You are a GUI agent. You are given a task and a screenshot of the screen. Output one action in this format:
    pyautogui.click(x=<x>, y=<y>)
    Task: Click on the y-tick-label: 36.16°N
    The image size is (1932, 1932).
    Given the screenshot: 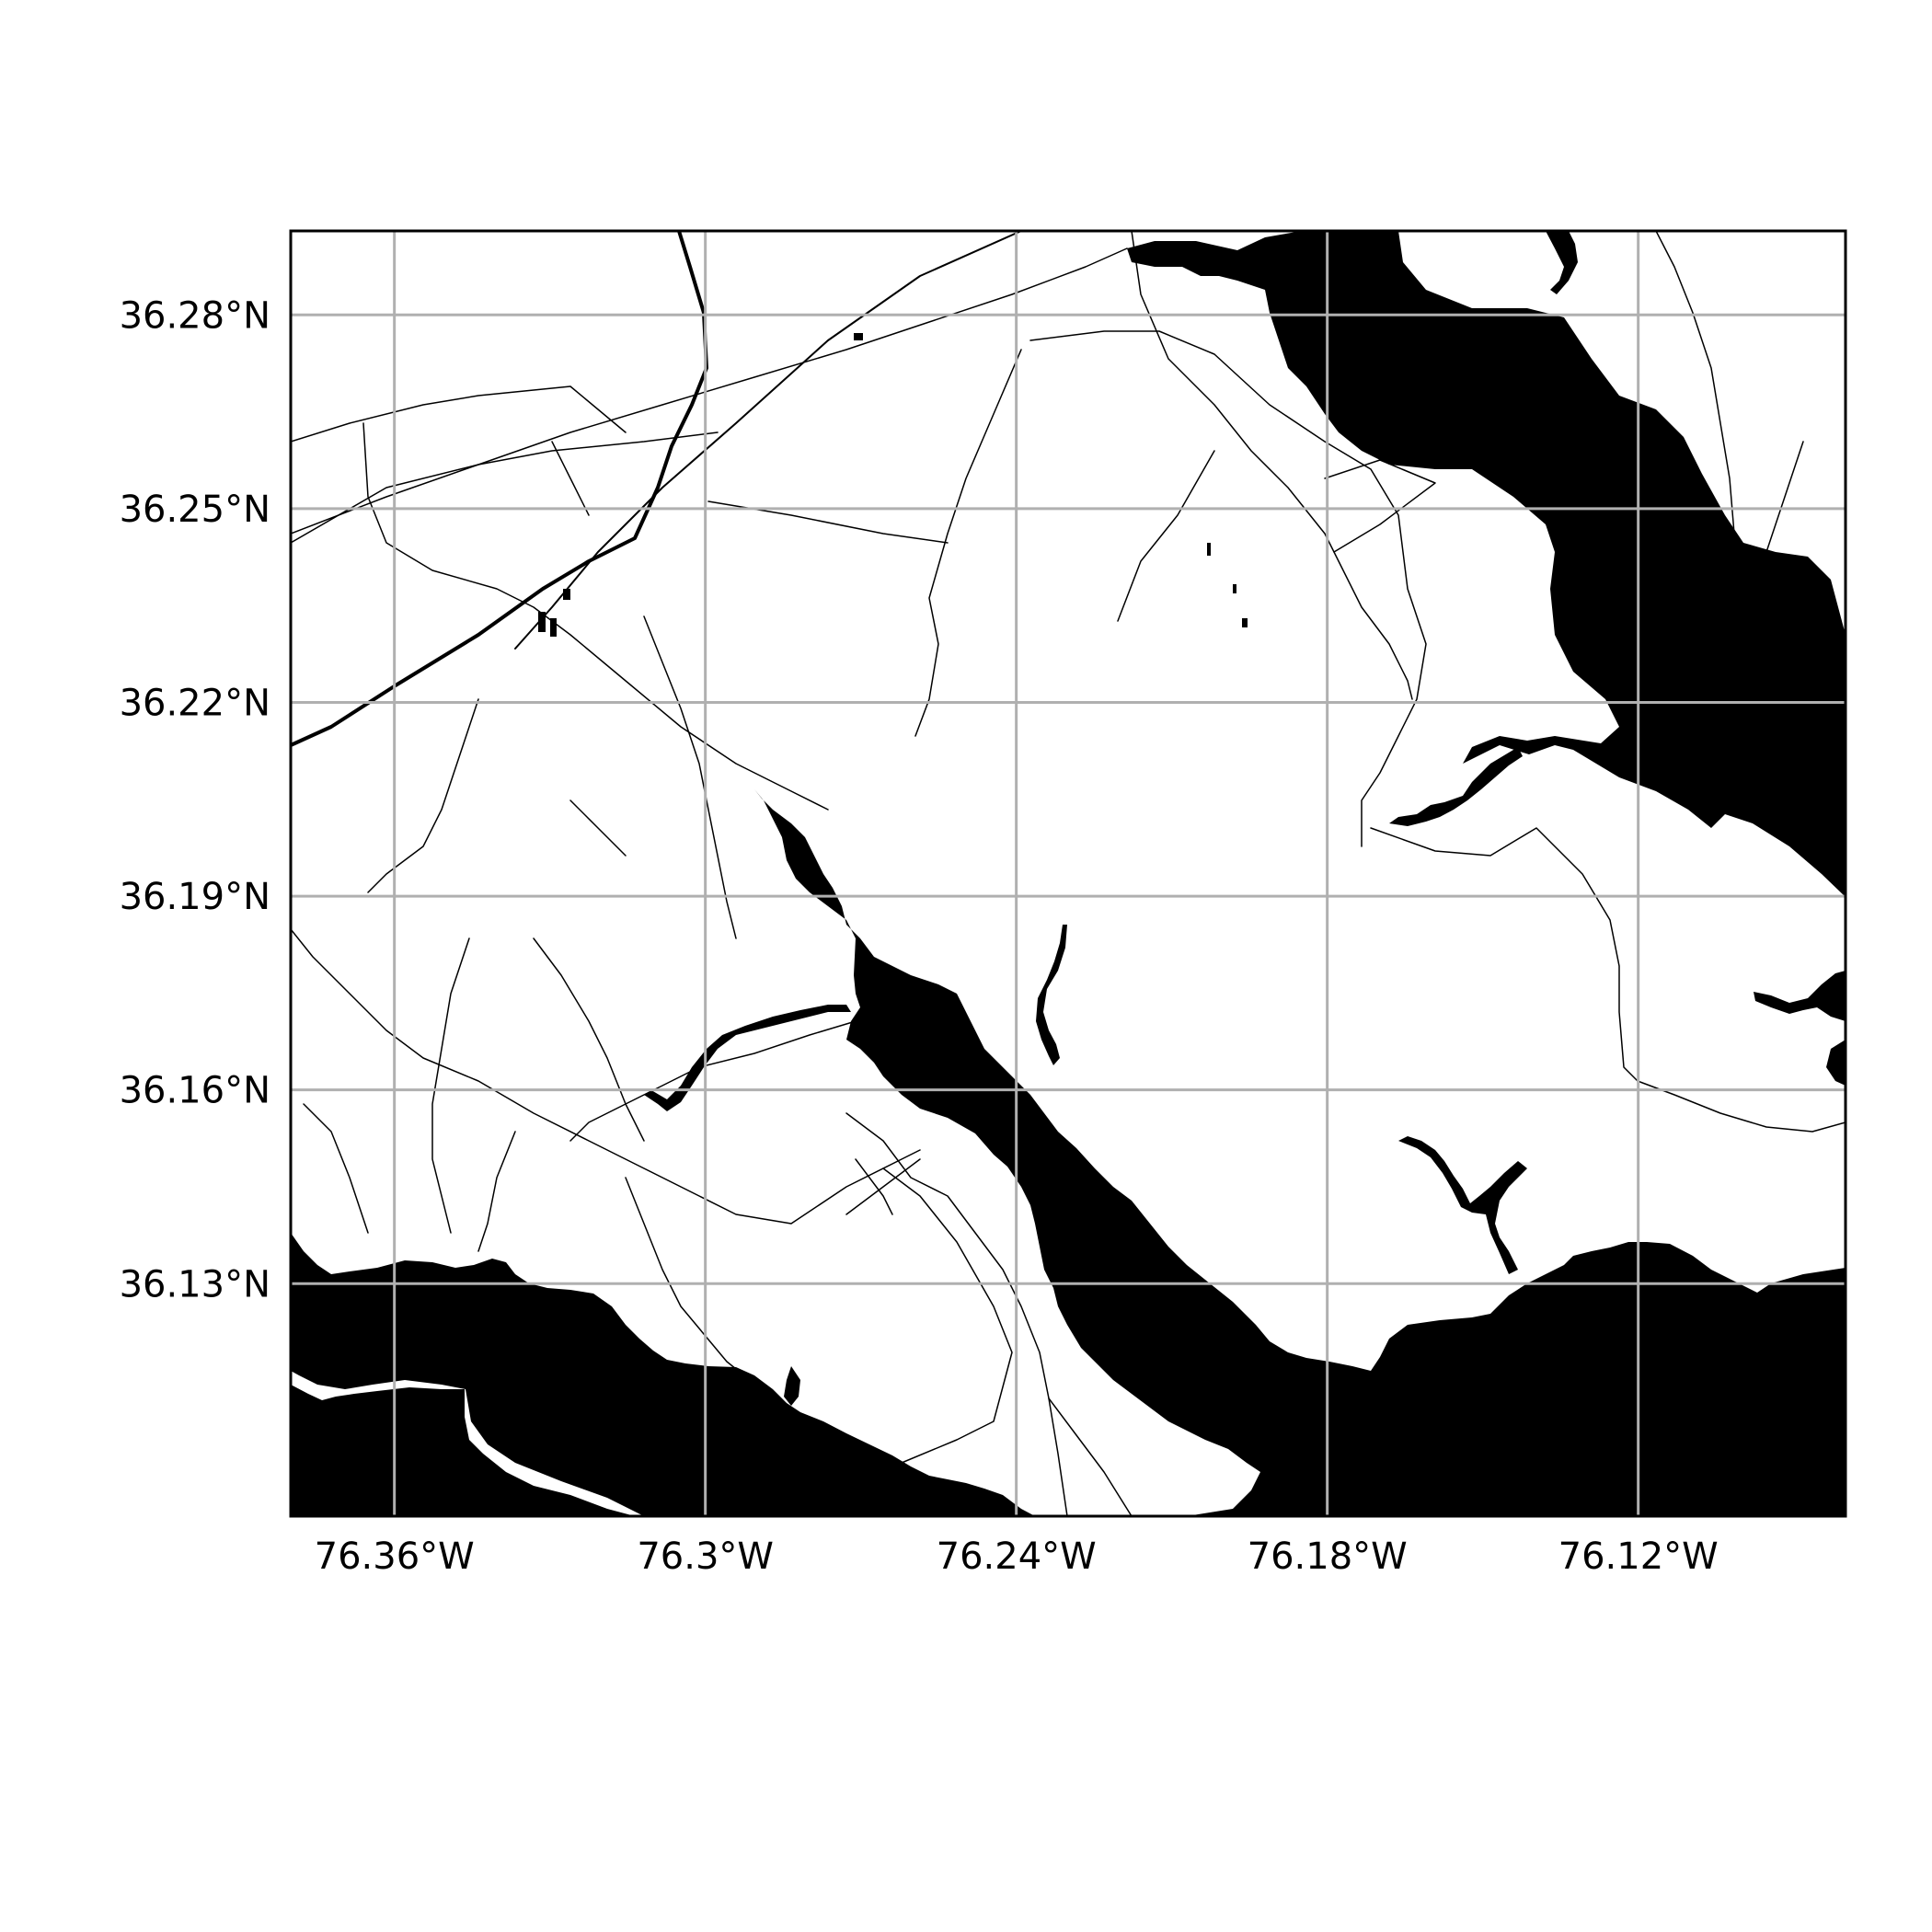 What is the action you would take?
    pyautogui.click(x=195, y=1091)
    